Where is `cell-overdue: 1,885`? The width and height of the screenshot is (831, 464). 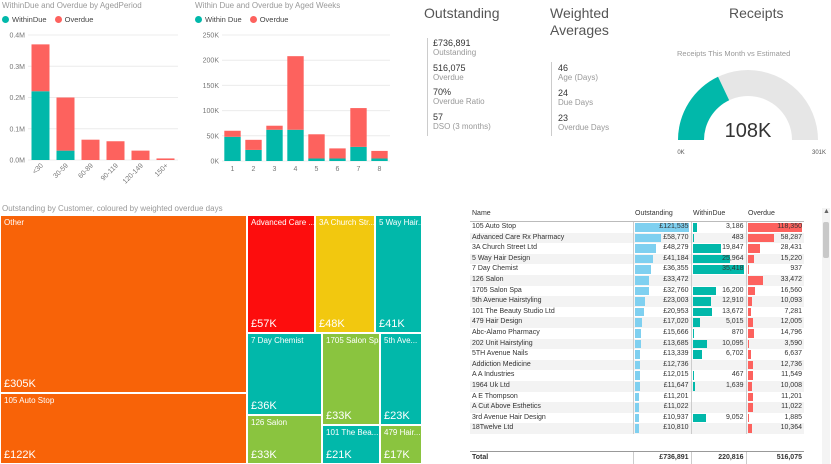
cell-overdue: 1,885 is located at coordinates (774, 418).